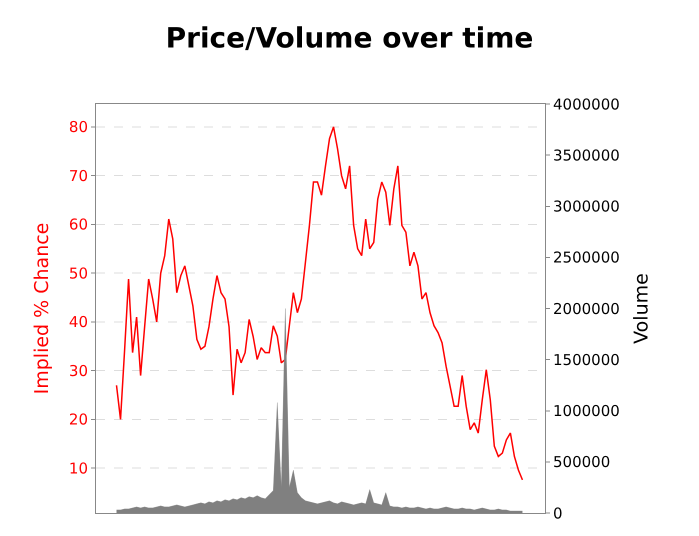 The width and height of the screenshot is (699, 536). I want to click on y2-tick-label: 500000, so click(581, 462).